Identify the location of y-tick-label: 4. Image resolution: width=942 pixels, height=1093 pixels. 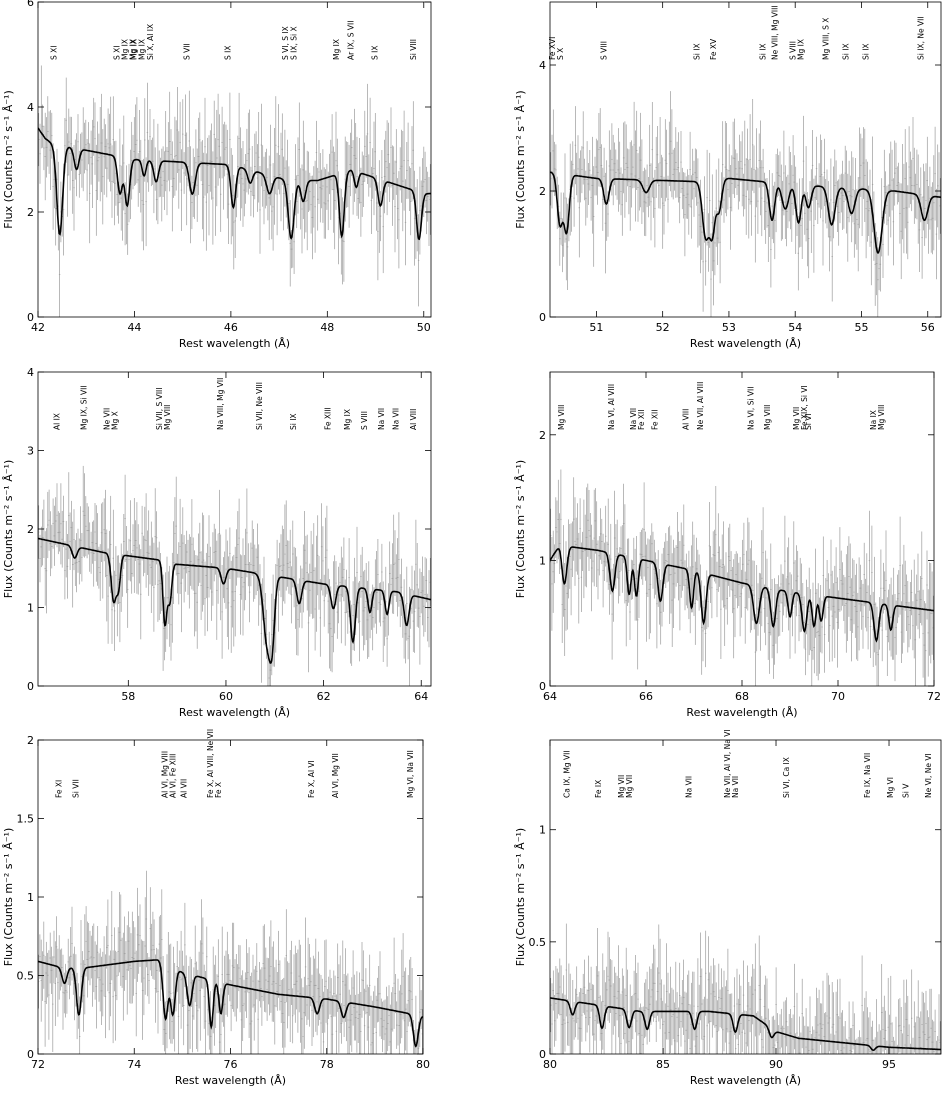
(542, 65).